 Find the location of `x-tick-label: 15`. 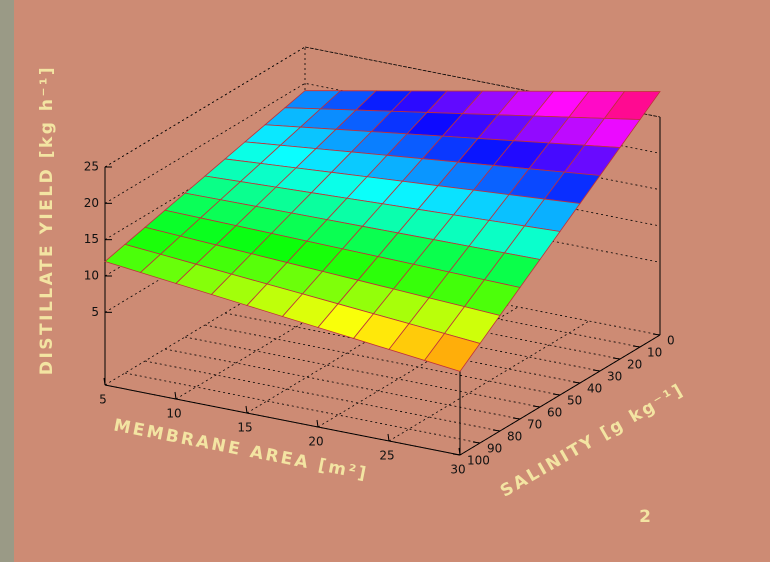

x-tick-label: 15 is located at coordinates (244, 428).